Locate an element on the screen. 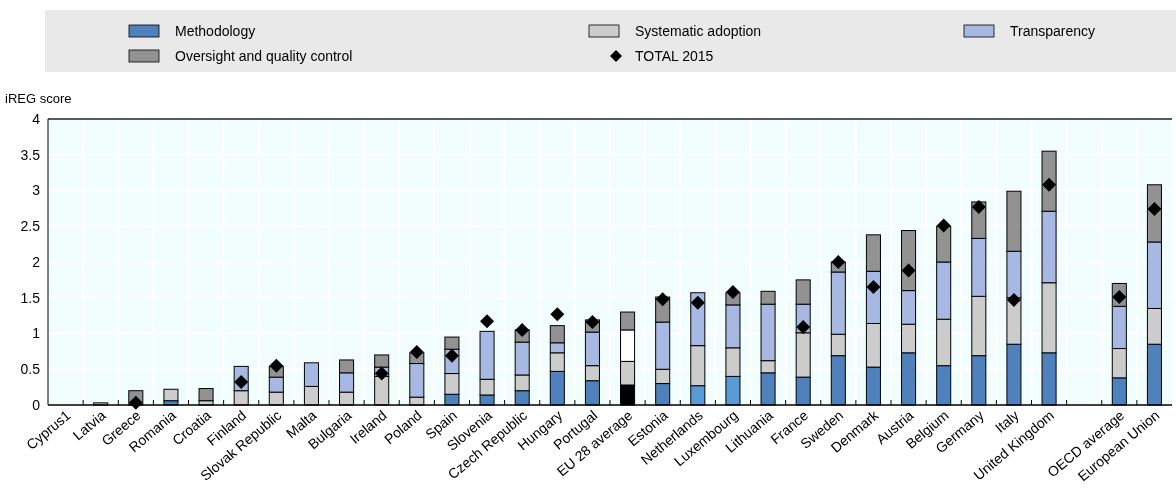 The width and height of the screenshot is (1176, 502). legend-label: TOTAL 2015 is located at coordinates (674, 56).